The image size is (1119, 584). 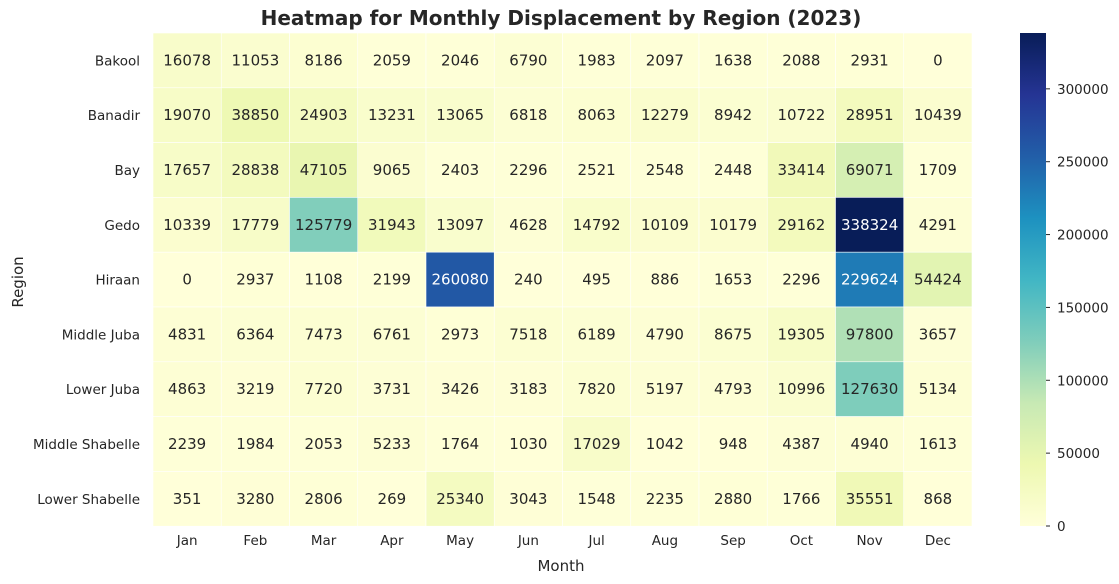 I want to click on colorbar-tick-label: 200000, so click(x=1083, y=236).